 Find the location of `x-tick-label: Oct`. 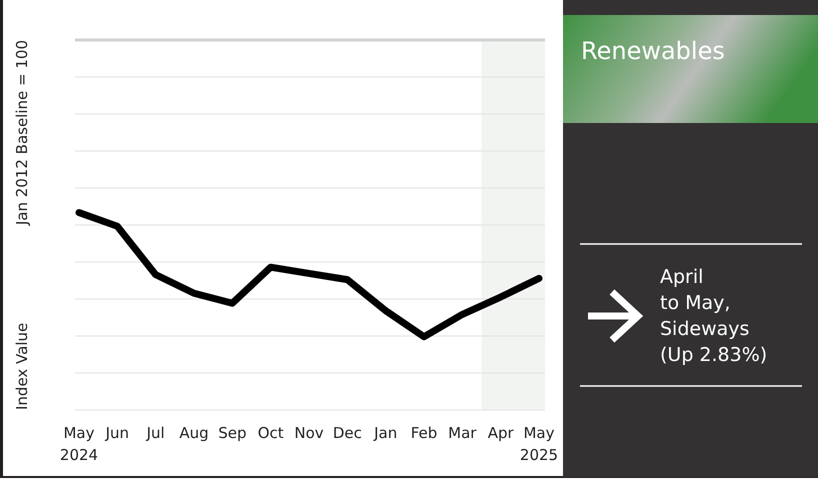

x-tick-label: Oct is located at coordinates (271, 433).